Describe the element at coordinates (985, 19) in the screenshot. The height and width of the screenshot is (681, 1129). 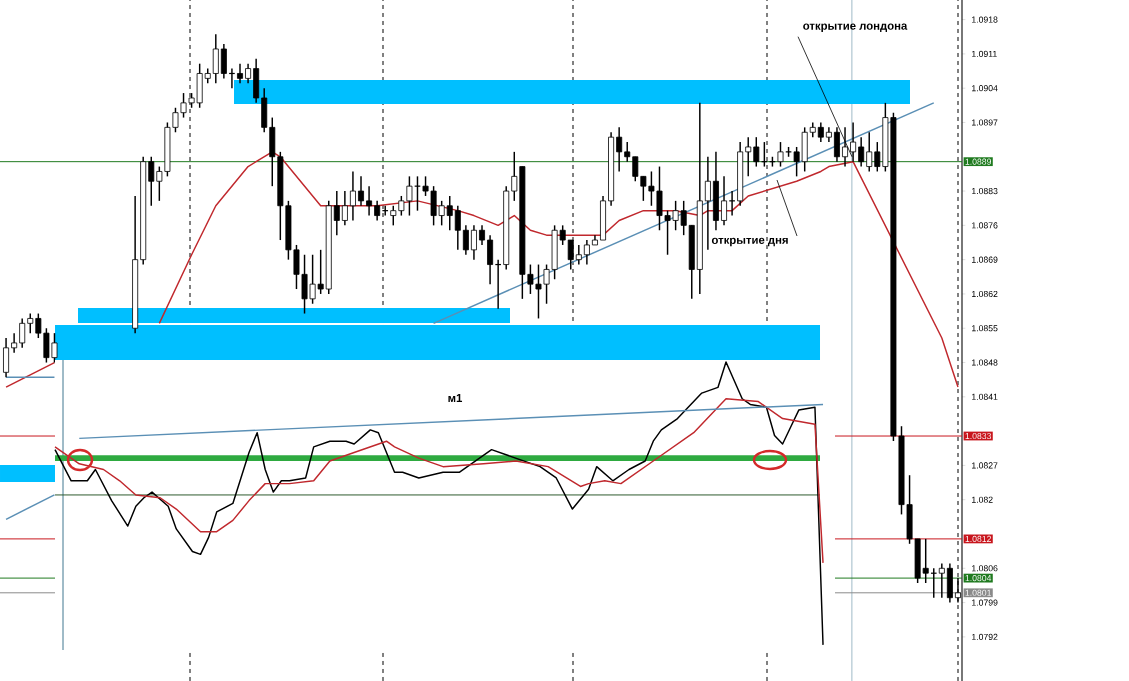
I see `y-tick-label: 1.0918` at that location.